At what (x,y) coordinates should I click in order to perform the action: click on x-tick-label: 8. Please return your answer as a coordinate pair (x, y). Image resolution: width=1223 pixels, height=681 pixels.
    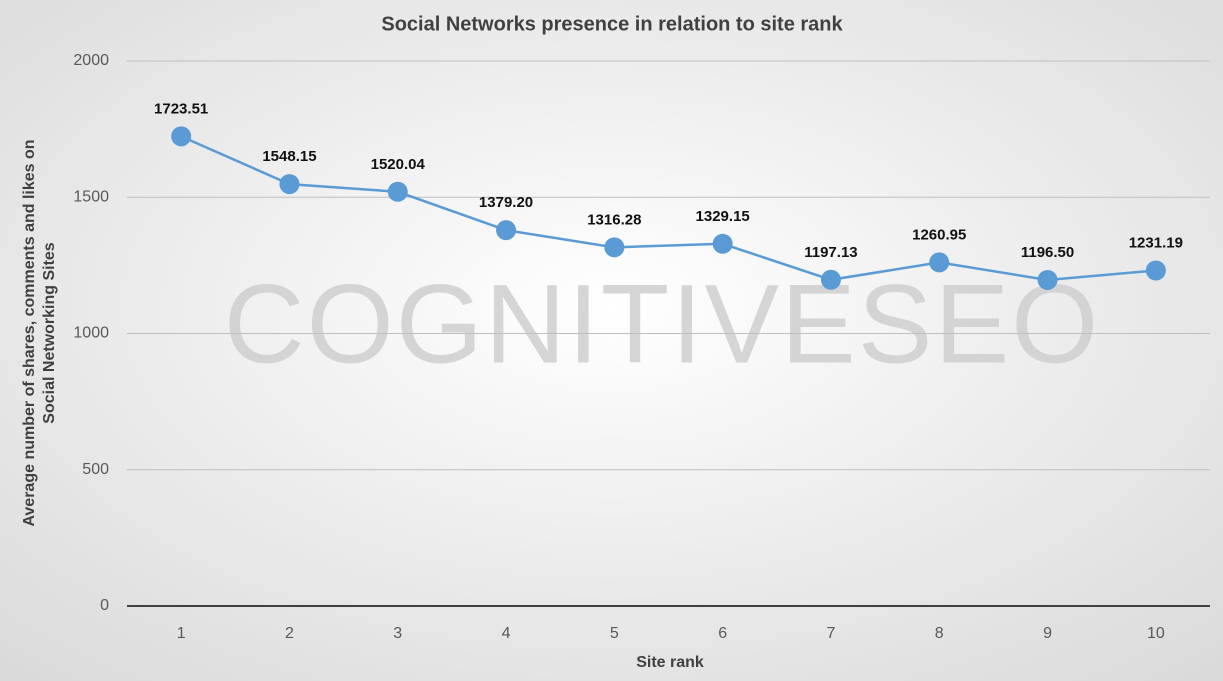
    Looking at the image, I should click on (939, 633).